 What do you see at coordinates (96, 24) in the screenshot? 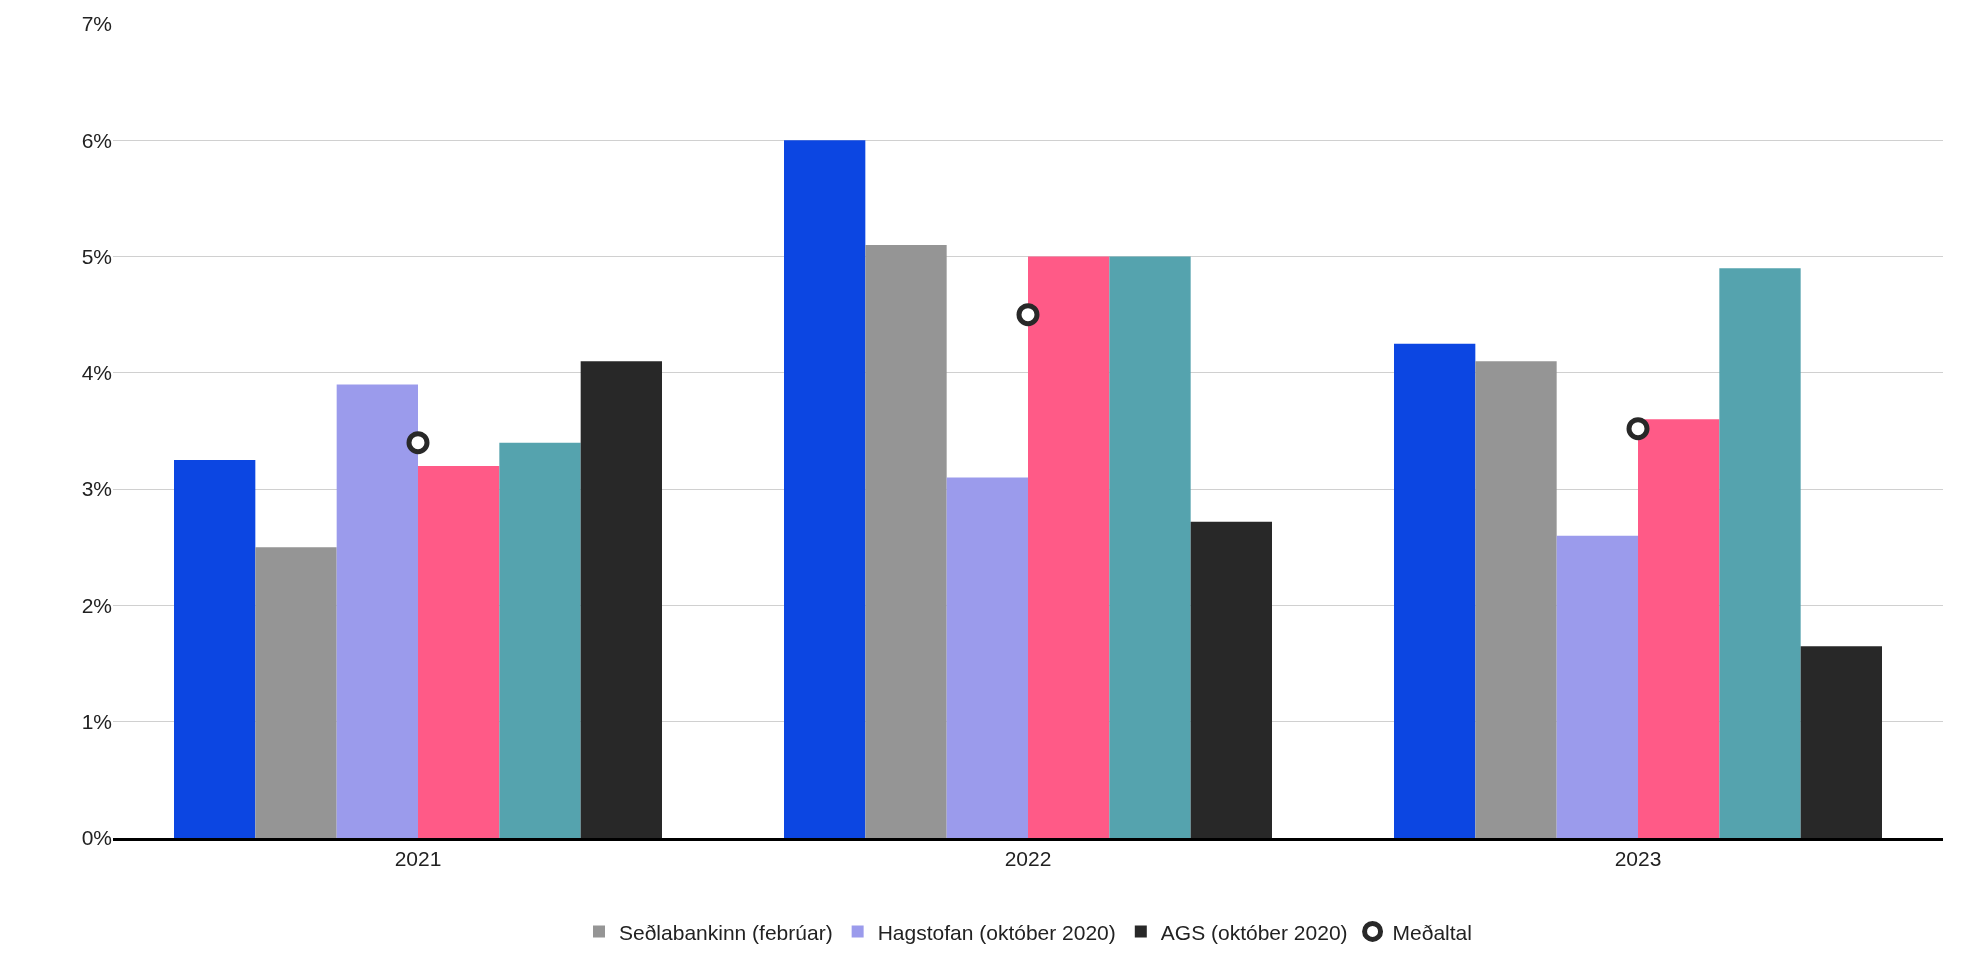
I see `y-tick-label: 7%` at bounding box center [96, 24].